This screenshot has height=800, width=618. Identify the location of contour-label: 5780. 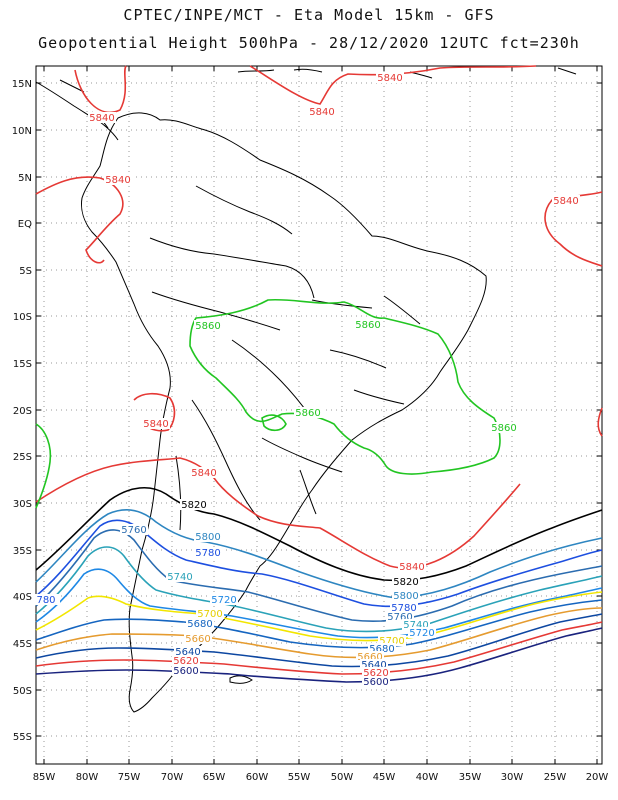
(207, 553).